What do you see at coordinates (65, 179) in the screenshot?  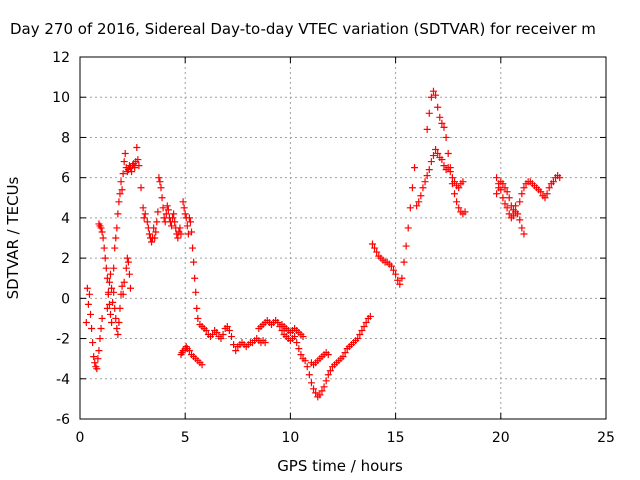 I see `y-tick-label: 6` at bounding box center [65, 179].